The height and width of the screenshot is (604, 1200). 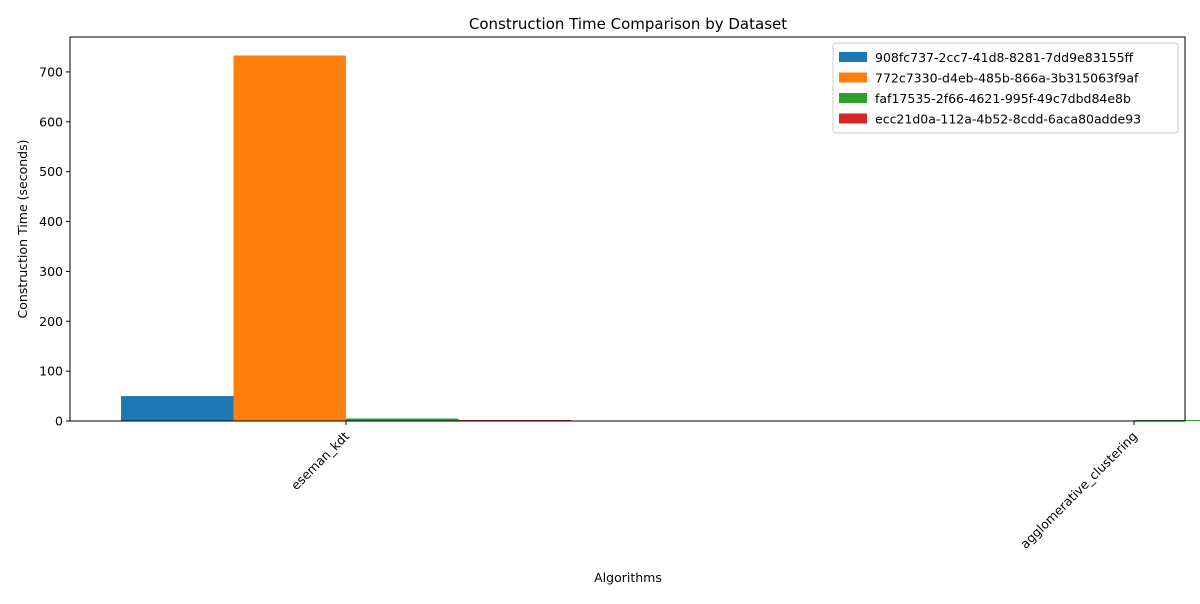 I want to click on y-tick-label: 400, so click(x=51, y=221).